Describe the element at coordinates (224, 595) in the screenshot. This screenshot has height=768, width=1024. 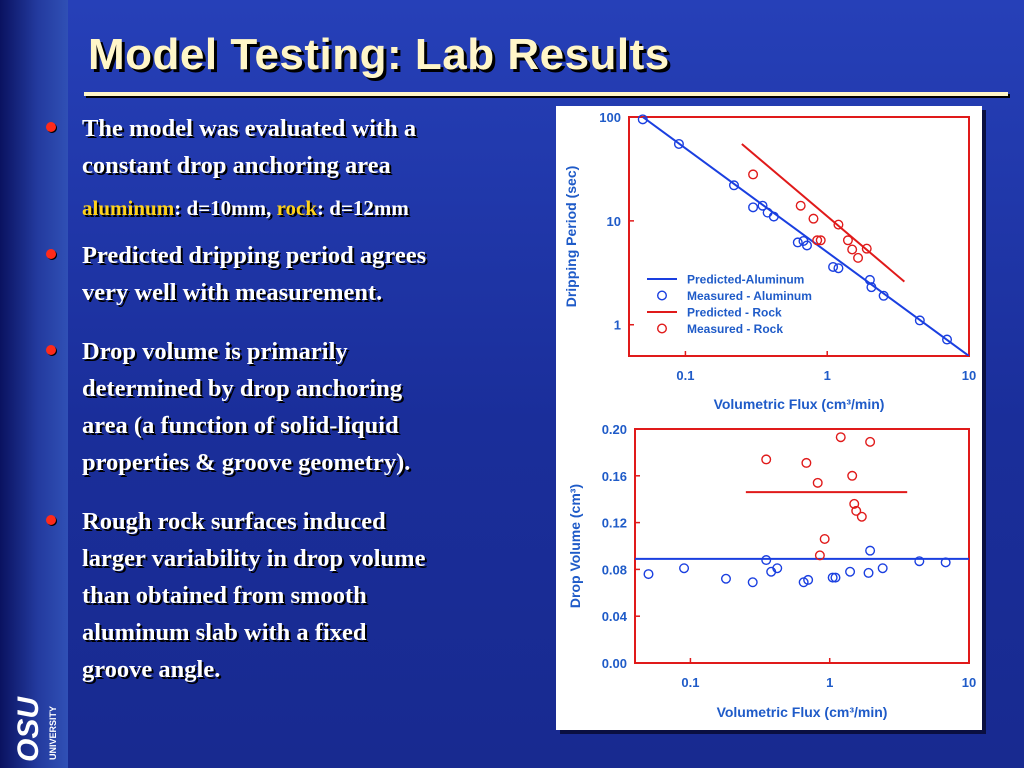
I see `bullet-line: than obtained from smooth` at that location.